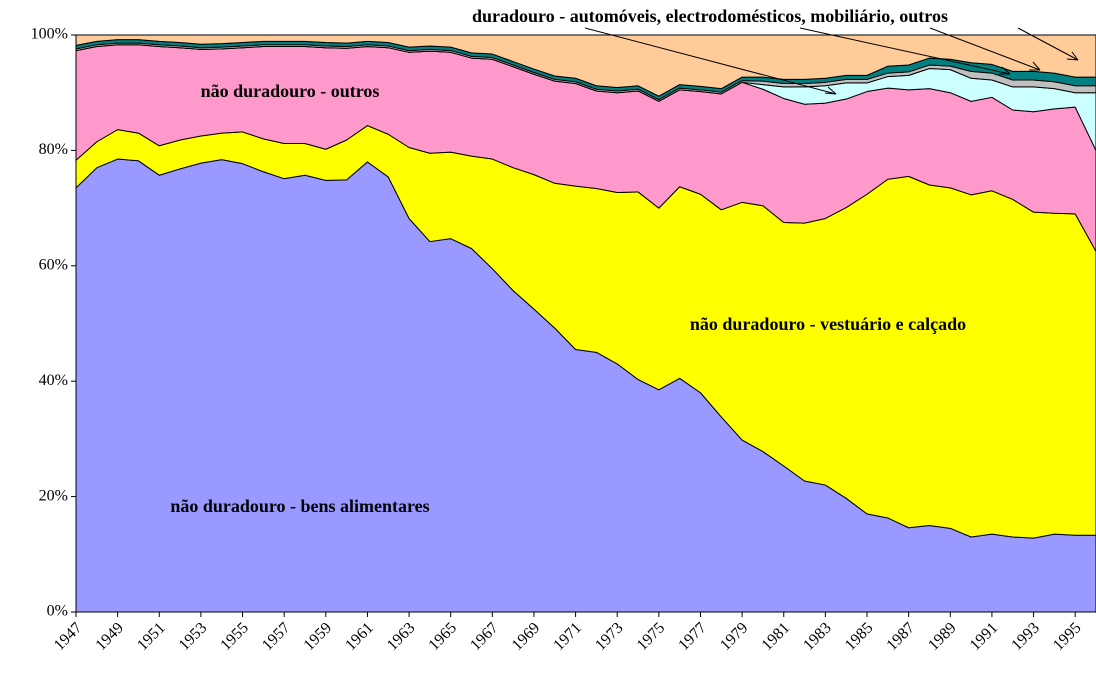 The height and width of the screenshot is (679, 1096). What do you see at coordinates (53, 495) in the screenshot?
I see `y-tick-label: 20%` at bounding box center [53, 495].